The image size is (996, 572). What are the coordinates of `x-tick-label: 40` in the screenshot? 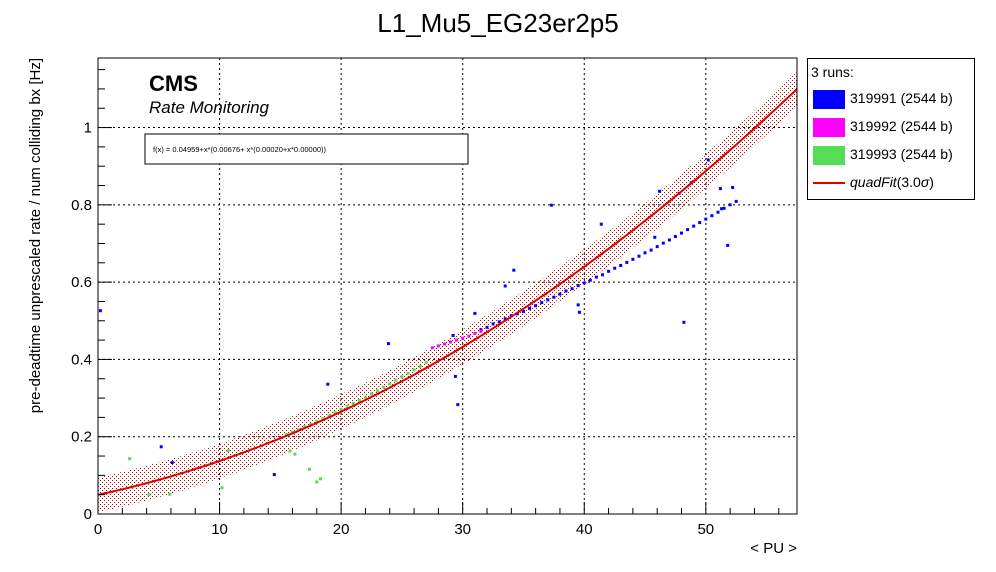 It's located at (584, 529).